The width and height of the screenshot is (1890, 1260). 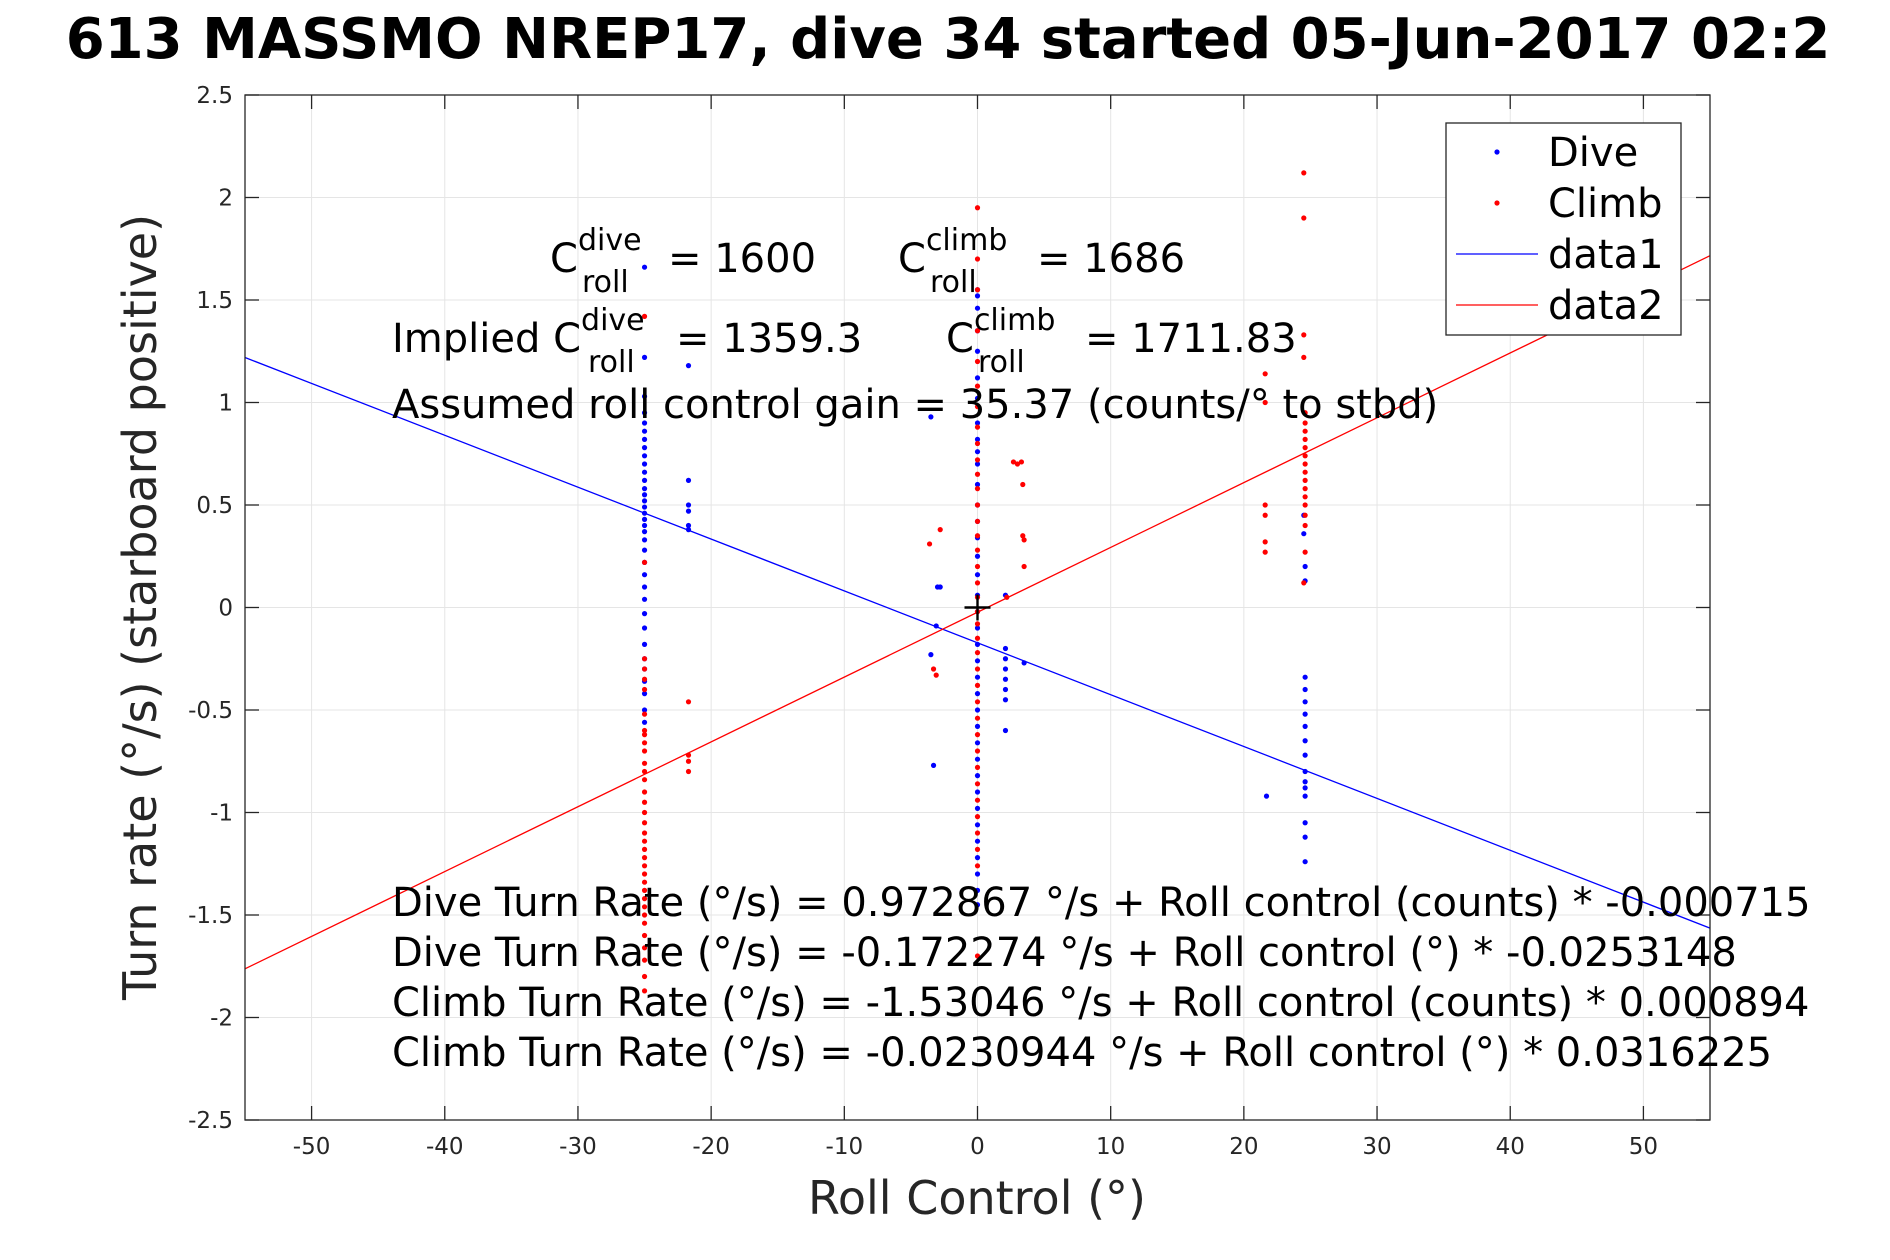 What do you see at coordinates (711, 1147) in the screenshot?
I see `x-tick-label: -20` at bounding box center [711, 1147].